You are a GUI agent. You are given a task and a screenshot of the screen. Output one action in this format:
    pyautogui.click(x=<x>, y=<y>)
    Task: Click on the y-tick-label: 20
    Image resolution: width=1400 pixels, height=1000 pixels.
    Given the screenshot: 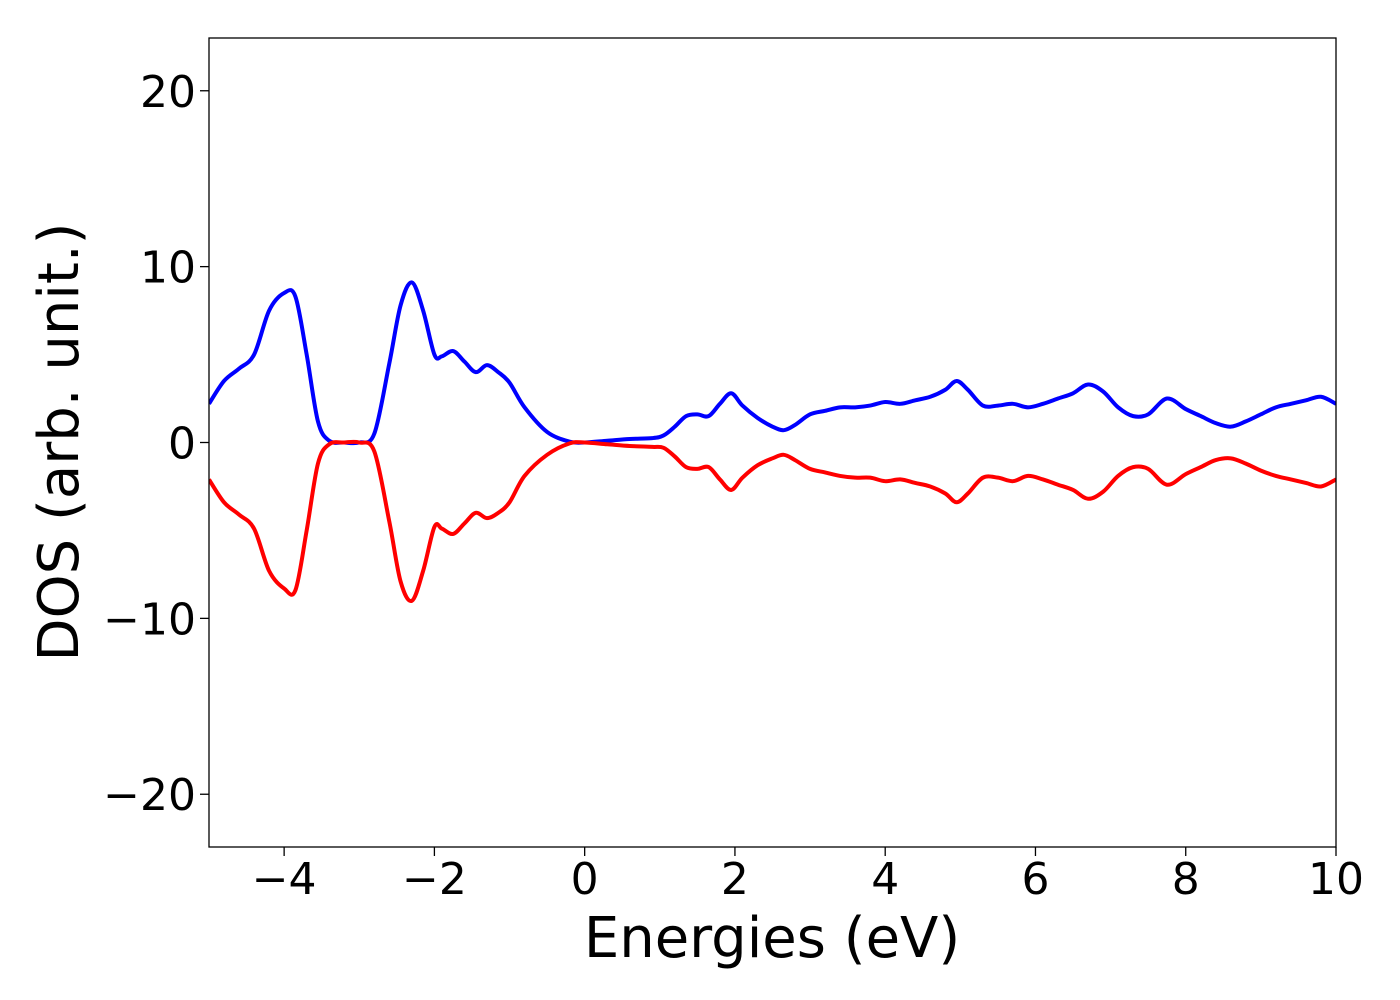 What is the action you would take?
    pyautogui.click(x=168, y=92)
    